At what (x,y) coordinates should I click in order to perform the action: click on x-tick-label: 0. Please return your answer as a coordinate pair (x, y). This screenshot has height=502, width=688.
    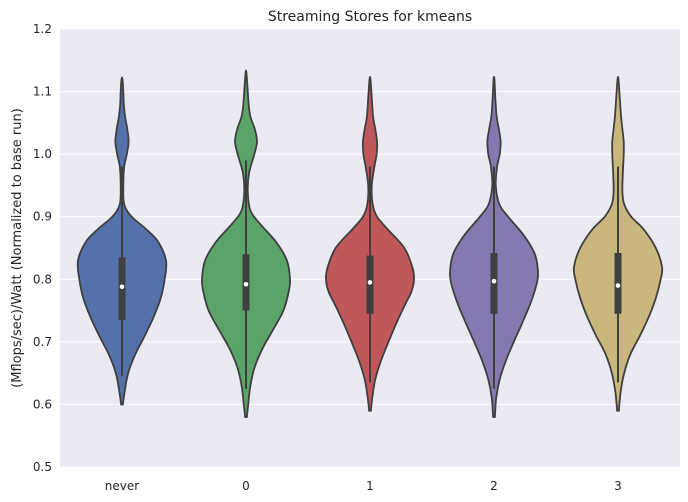
    Looking at the image, I should click on (246, 486).